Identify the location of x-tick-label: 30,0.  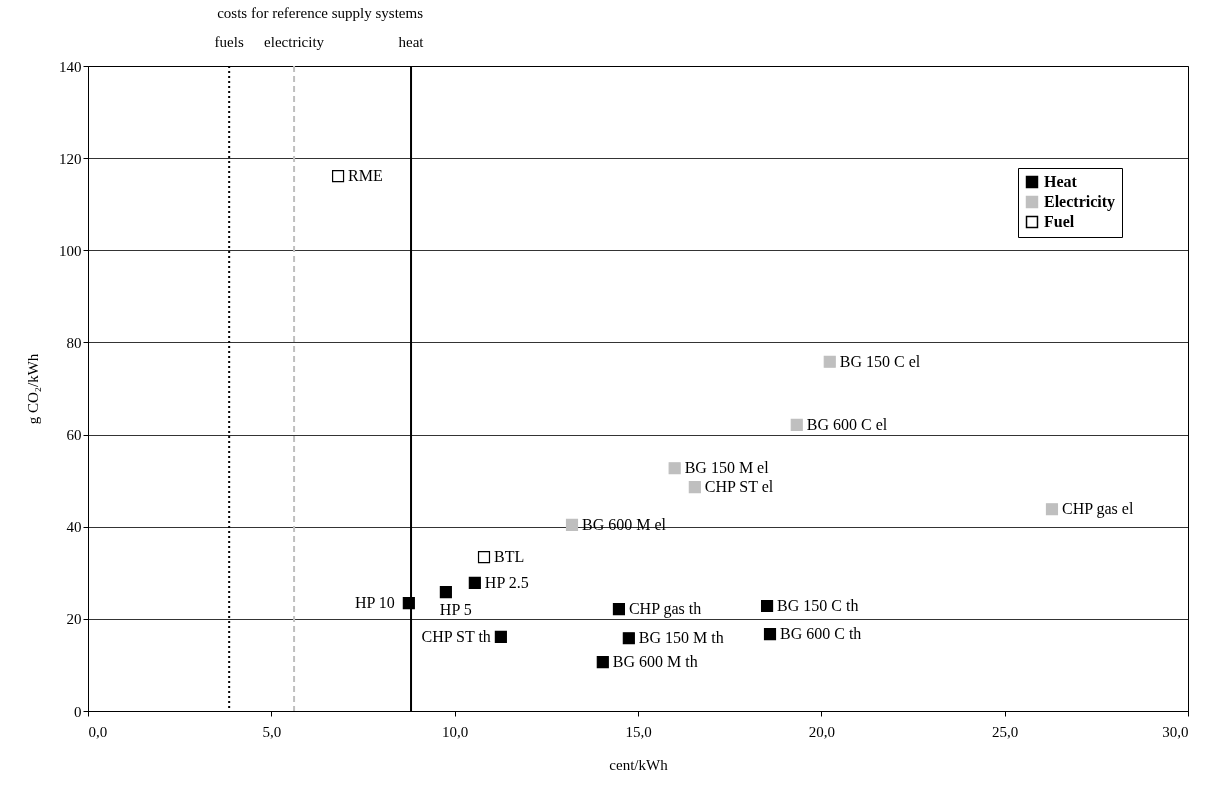
(1175, 731).